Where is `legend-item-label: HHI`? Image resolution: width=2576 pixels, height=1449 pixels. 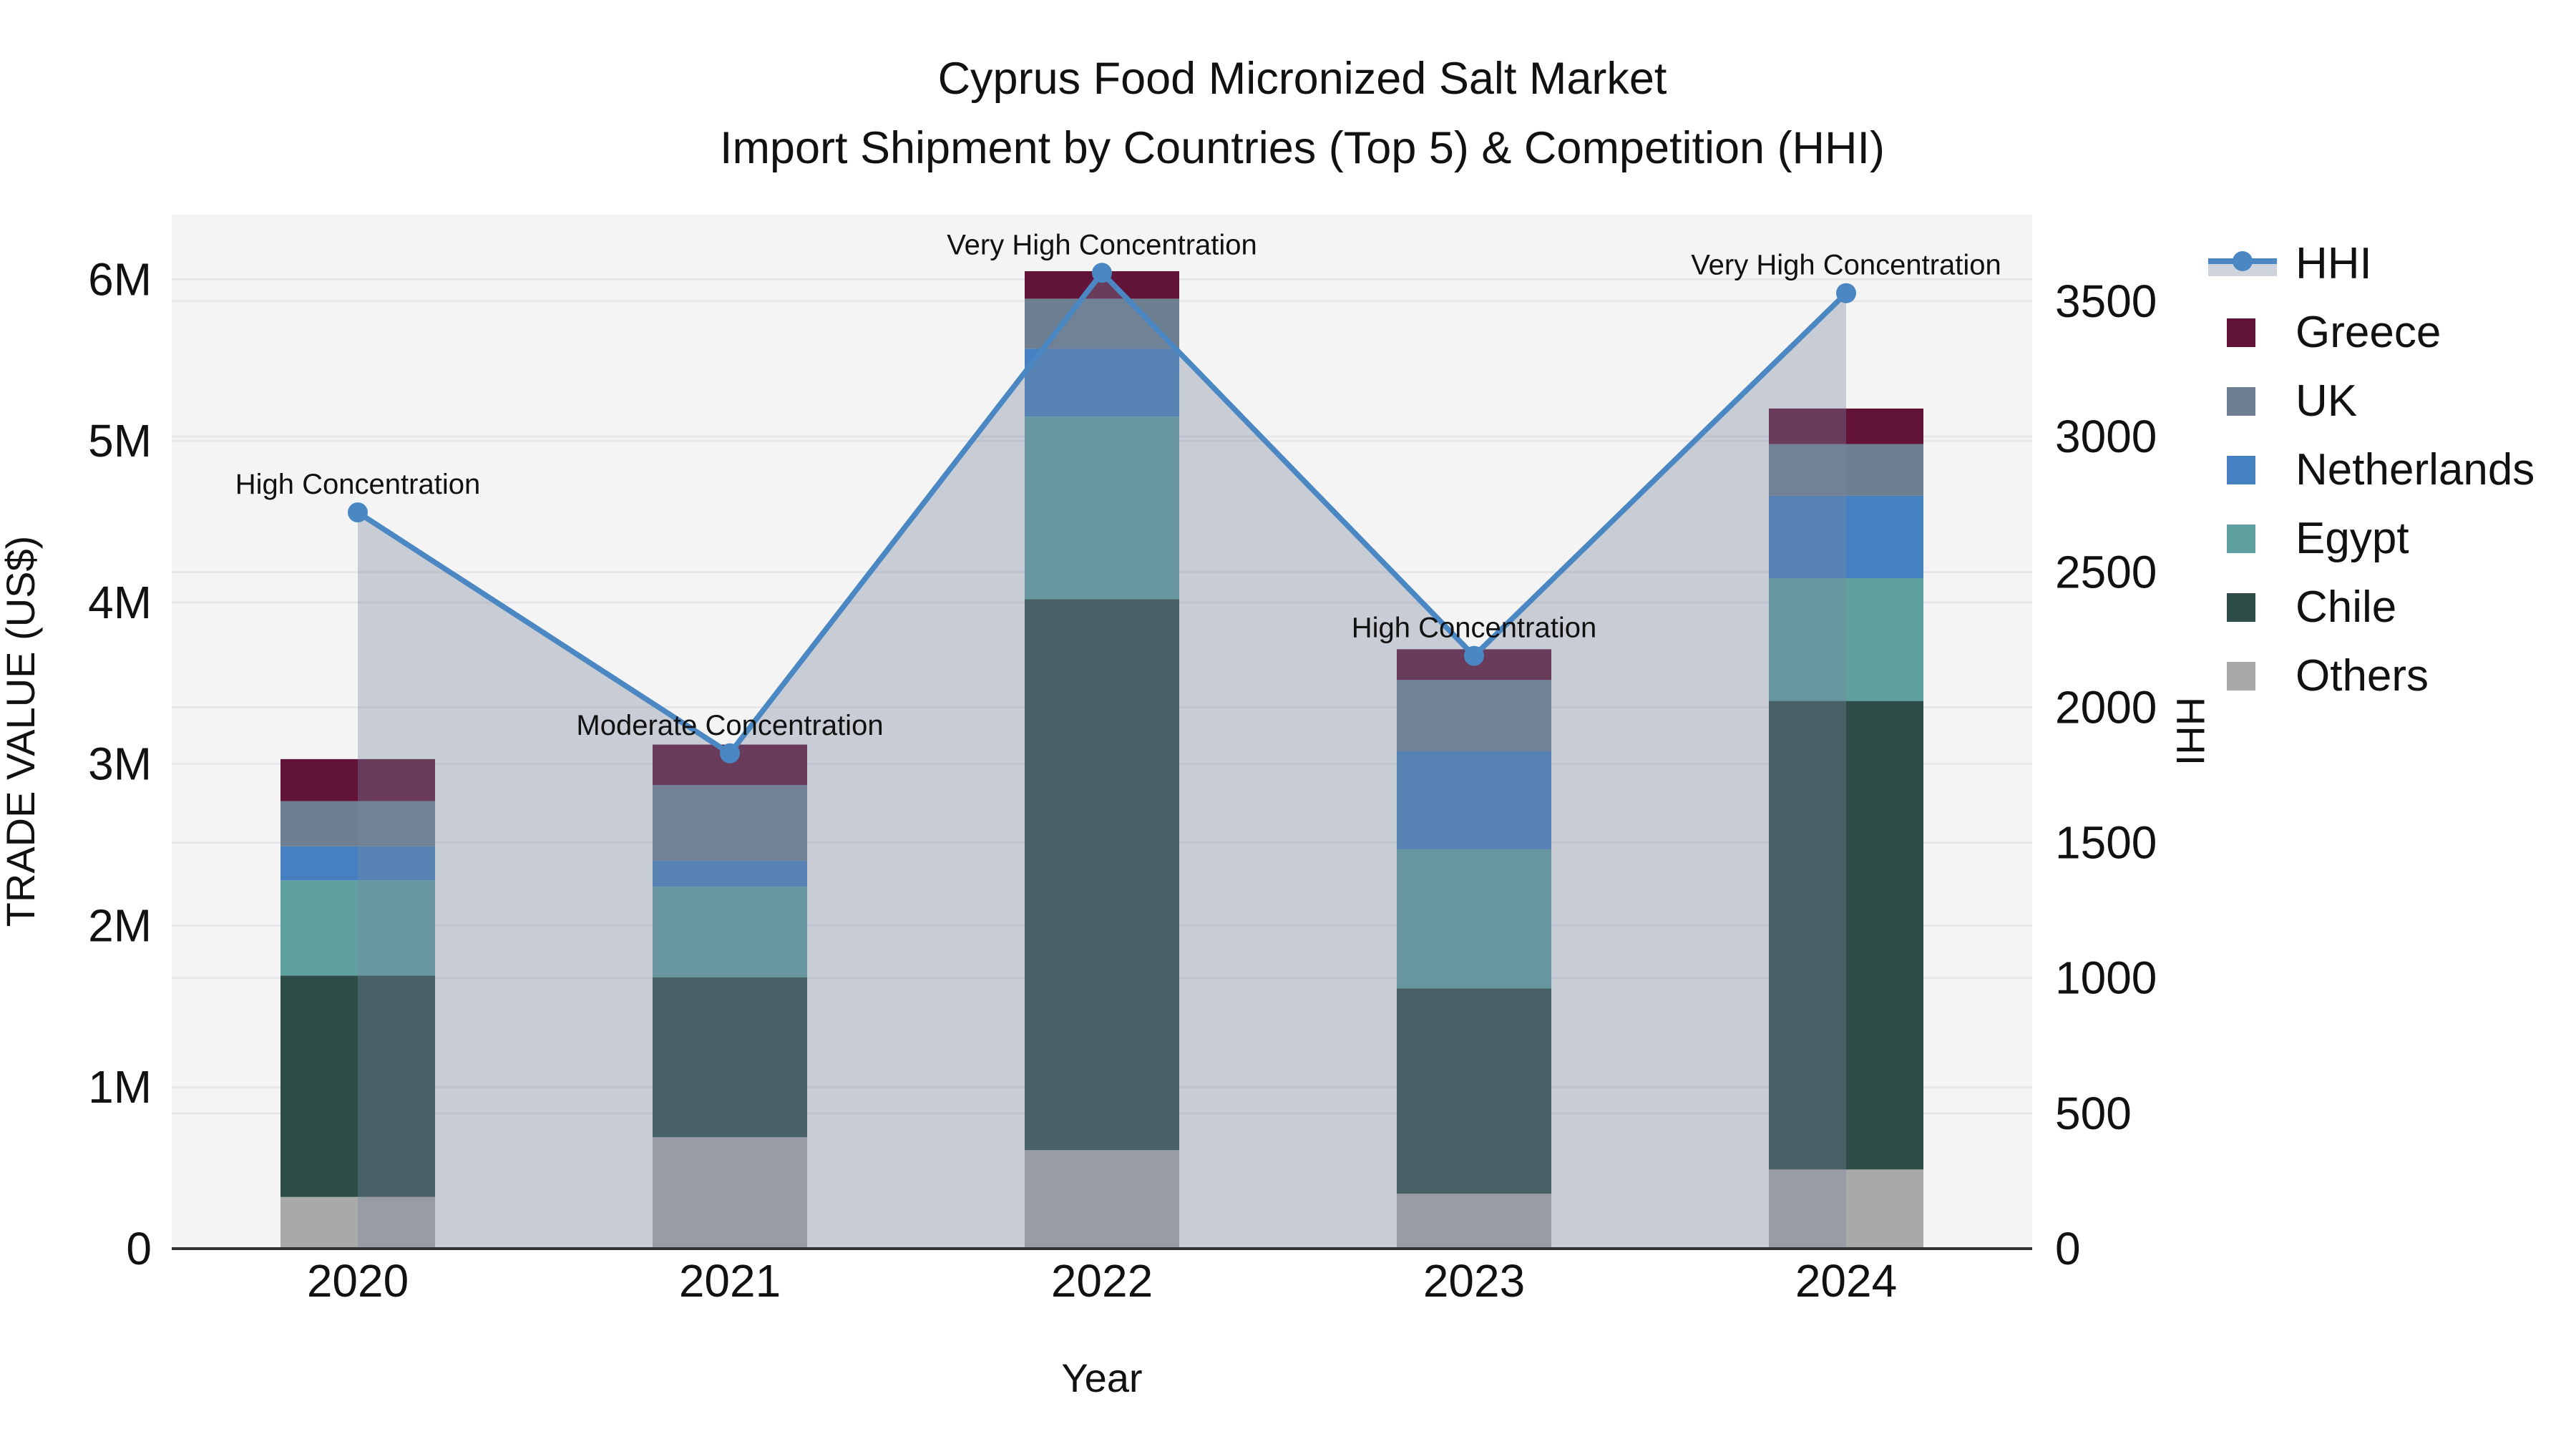
legend-item-label: HHI is located at coordinates (2334, 263).